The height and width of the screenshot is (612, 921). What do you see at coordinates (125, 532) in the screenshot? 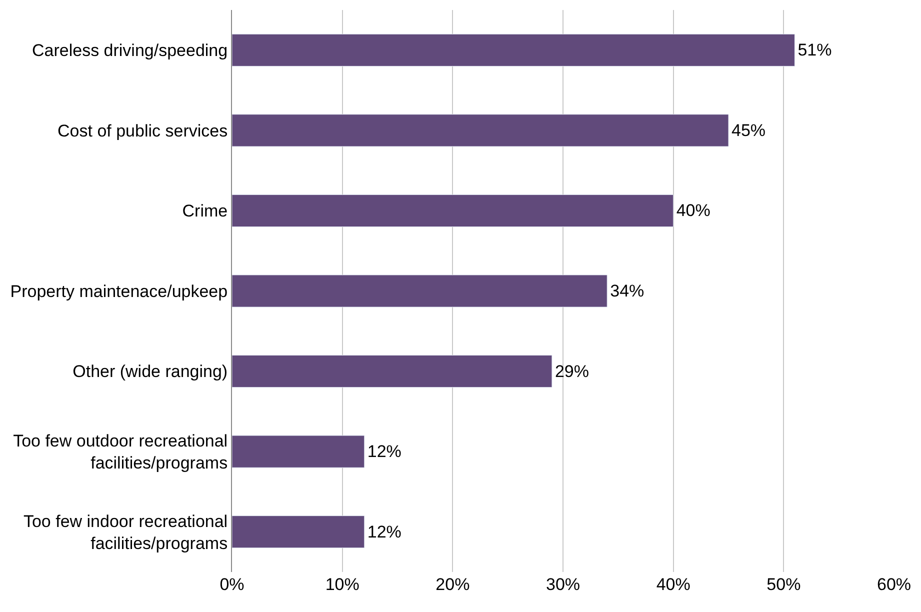
I see `y-tick-label: Too few indoor recreational facilities/programs` at bounding box center [125, 532].